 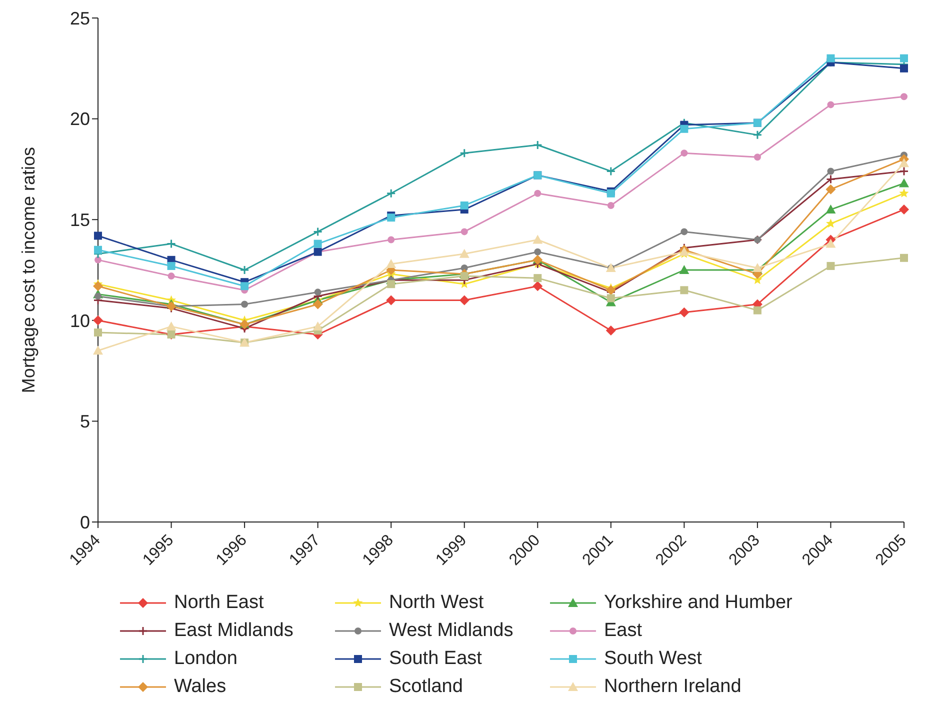 What do you see at coordinates (80, 119) in the screenshot?
I see `y-tick-label: 20` at bounding box center [80, 119].